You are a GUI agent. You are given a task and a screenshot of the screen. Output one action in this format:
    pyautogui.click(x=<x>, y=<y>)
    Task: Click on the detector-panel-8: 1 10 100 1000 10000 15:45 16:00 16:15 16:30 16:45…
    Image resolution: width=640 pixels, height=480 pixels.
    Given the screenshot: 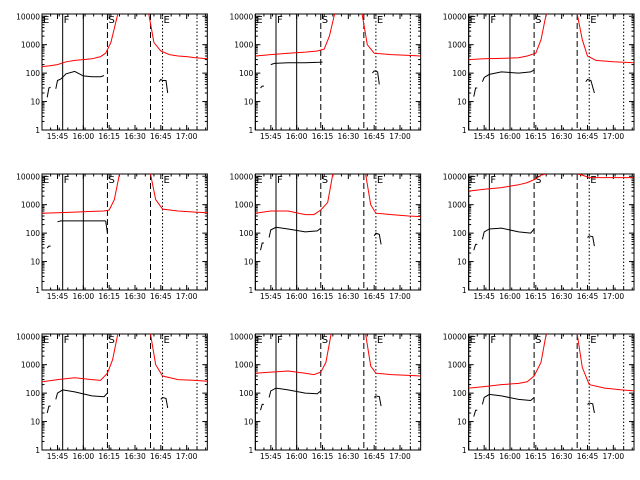 What is the action you would take?
    pyautogui.click(x=325, y=396)
    